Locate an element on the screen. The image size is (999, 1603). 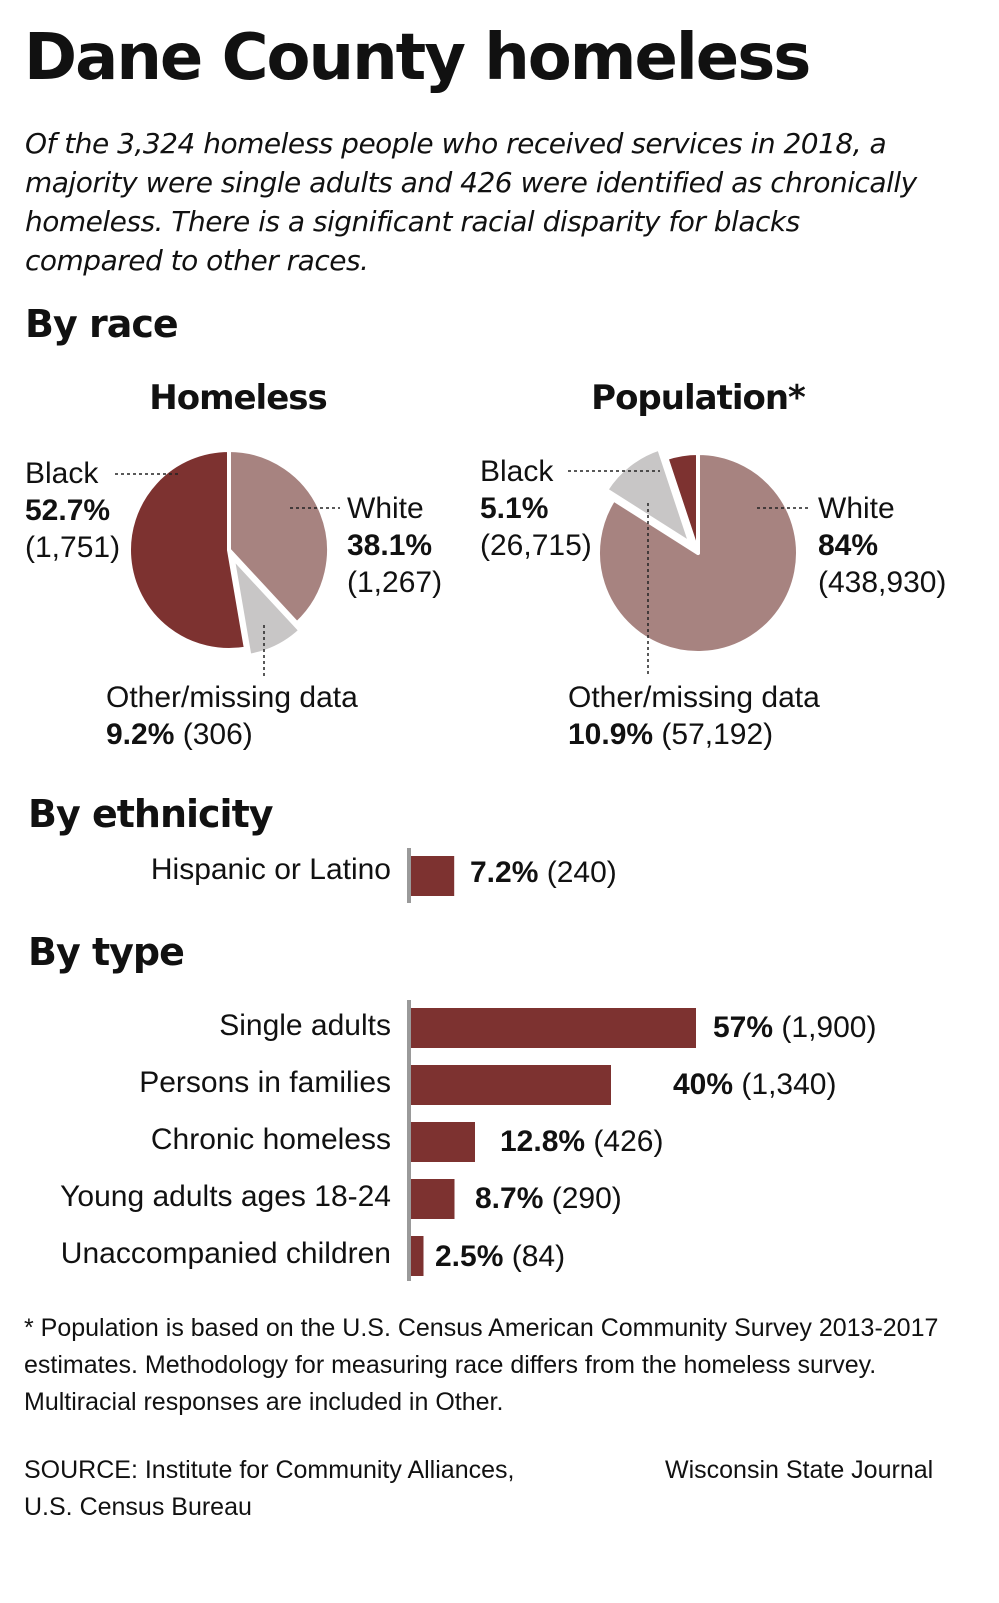
population-other-label: Other/missing data 10.9% (57,192) is located at coordinates (694, 716).